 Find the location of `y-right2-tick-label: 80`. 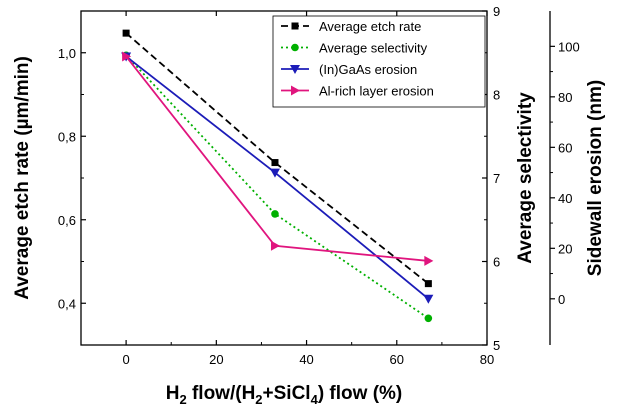

y-right2-tick-label: 80 is located at coordinates (565, 97).